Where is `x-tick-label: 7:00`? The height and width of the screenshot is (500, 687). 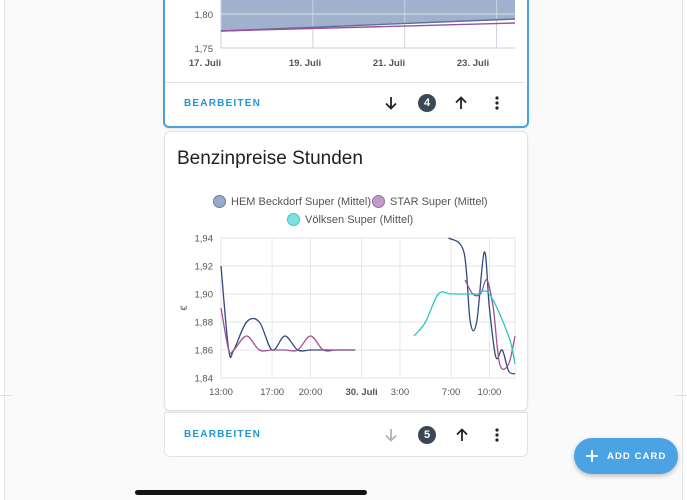
x-tick-label: 7:00 is located at coordinates (451, 392).